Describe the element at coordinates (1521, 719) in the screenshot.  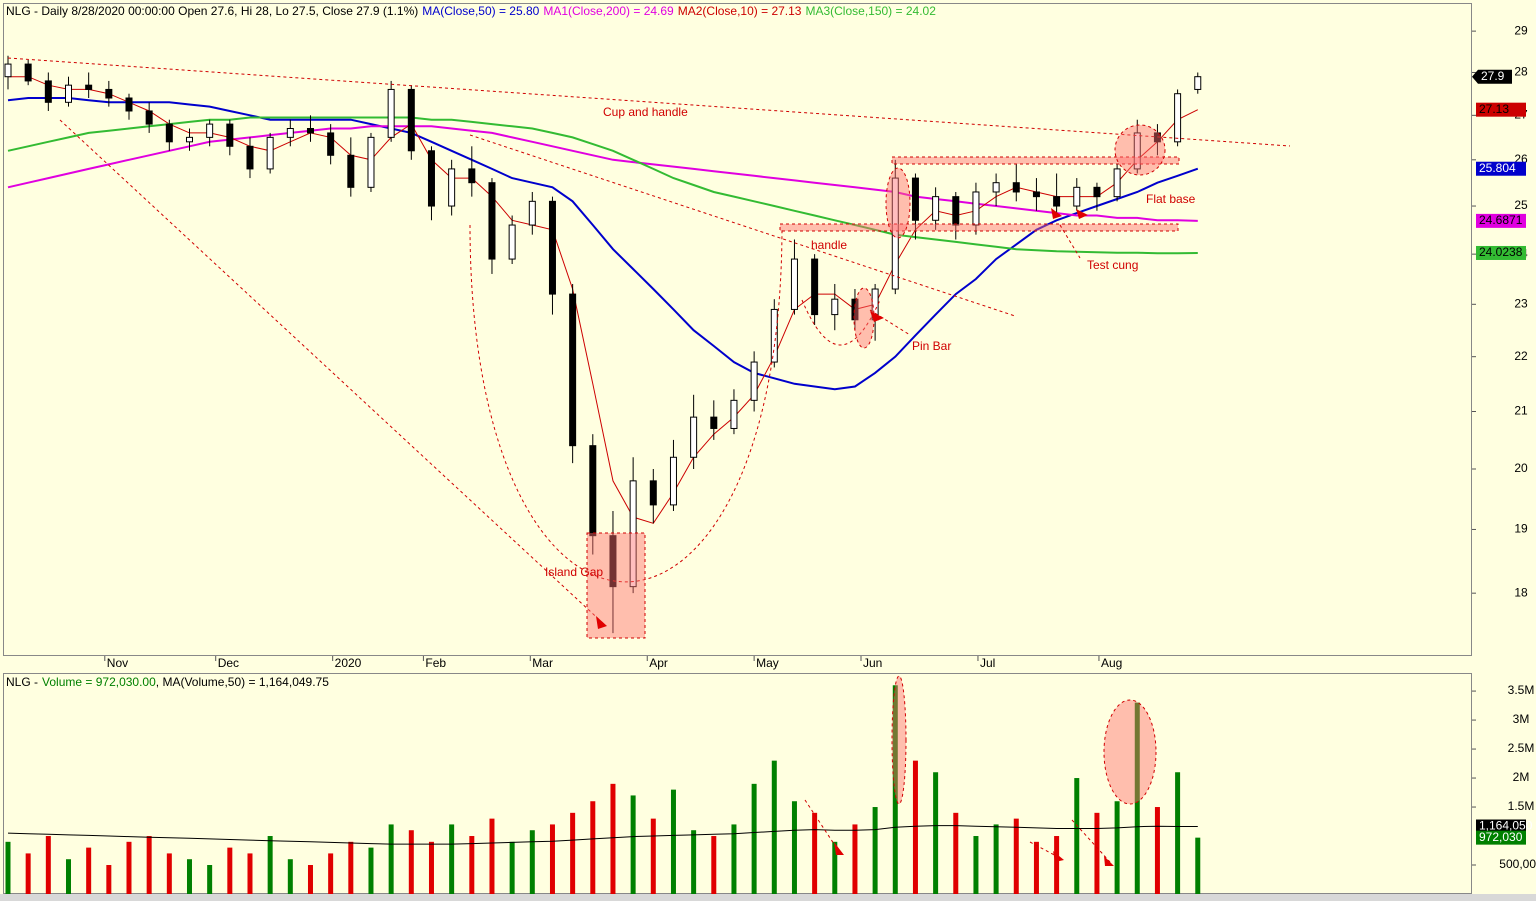
I see `y-tick-label: 3M` at that location.